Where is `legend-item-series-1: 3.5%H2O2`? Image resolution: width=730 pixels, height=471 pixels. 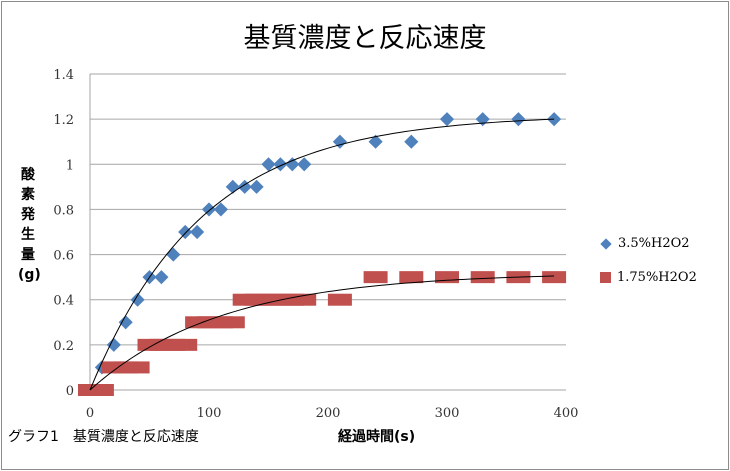
legend-item-series-1: 3.5%H2O2 is located at coordinates (645, 243).